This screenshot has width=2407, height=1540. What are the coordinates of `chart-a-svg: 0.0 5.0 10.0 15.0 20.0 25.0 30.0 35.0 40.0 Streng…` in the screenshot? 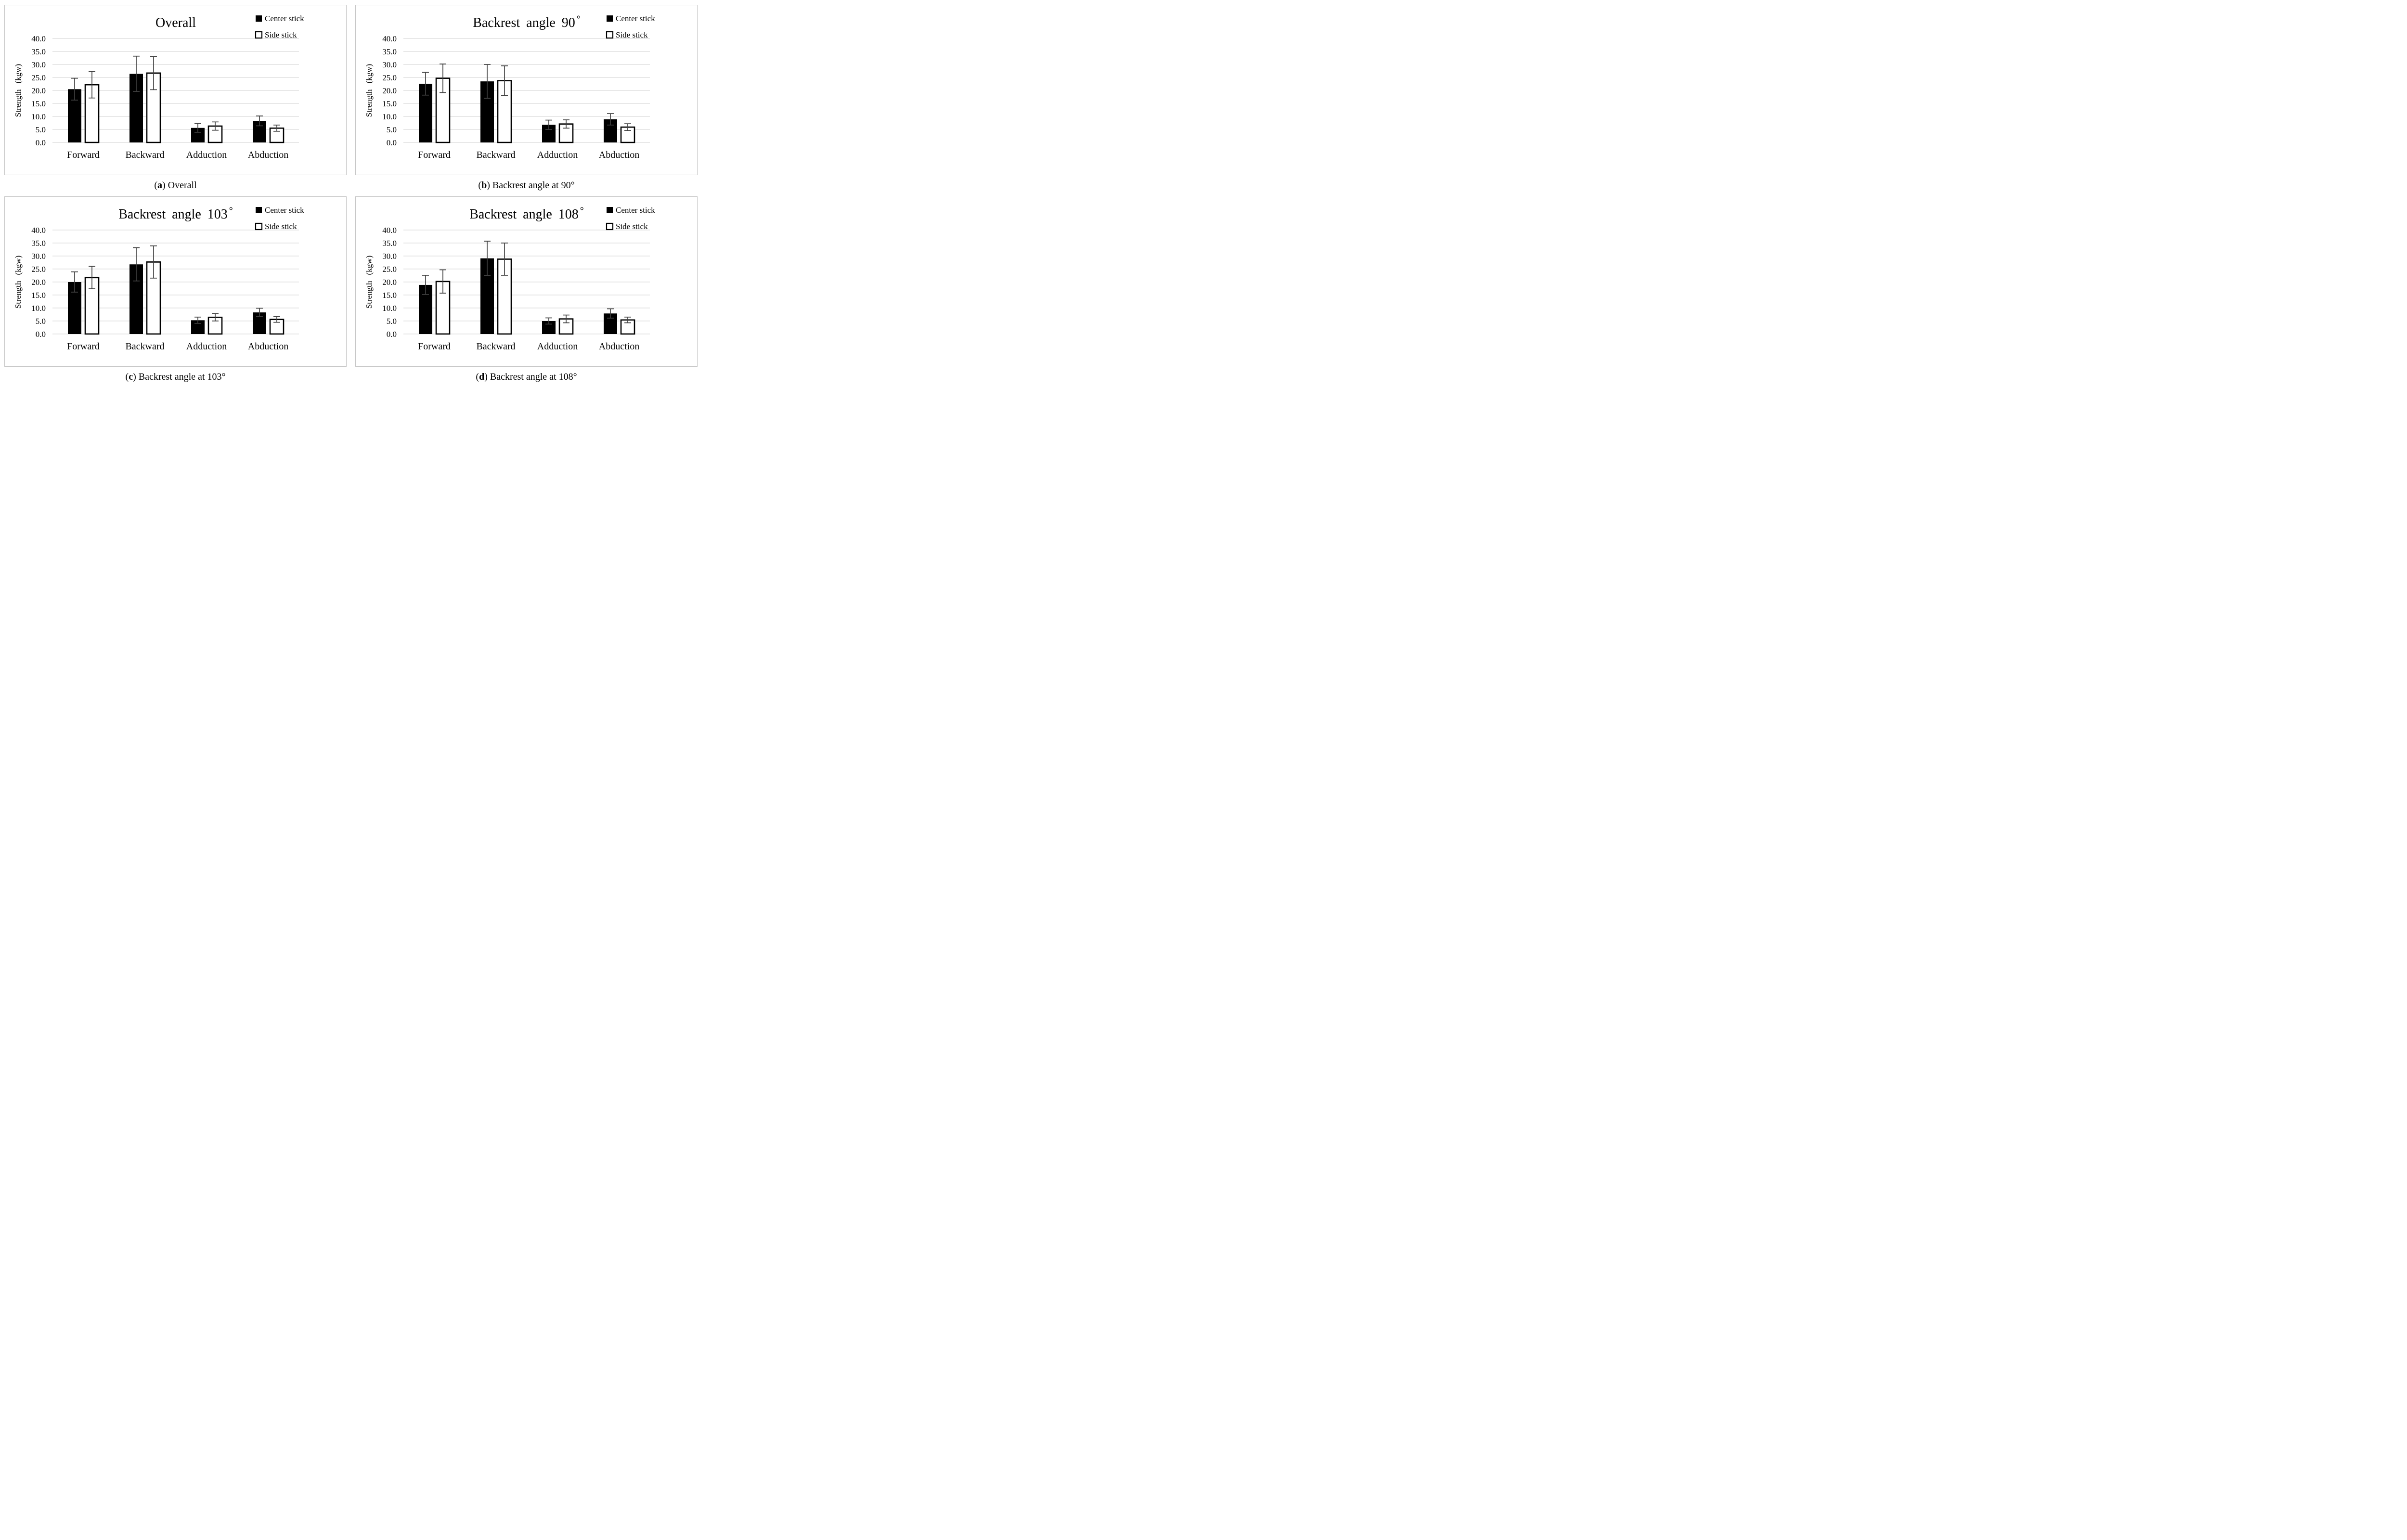 It's located at (175, 90).